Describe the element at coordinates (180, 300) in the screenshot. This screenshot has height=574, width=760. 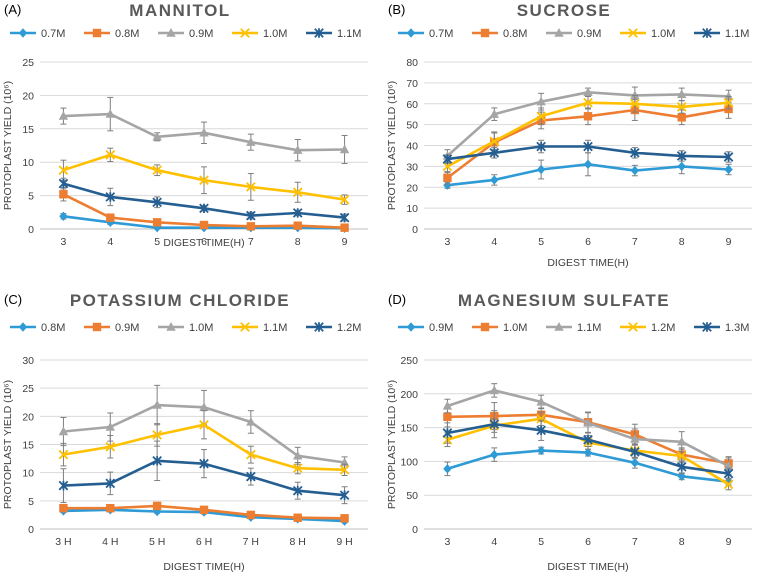
I see `chart-title: POTASSIUM CHLORIDE` at that location.